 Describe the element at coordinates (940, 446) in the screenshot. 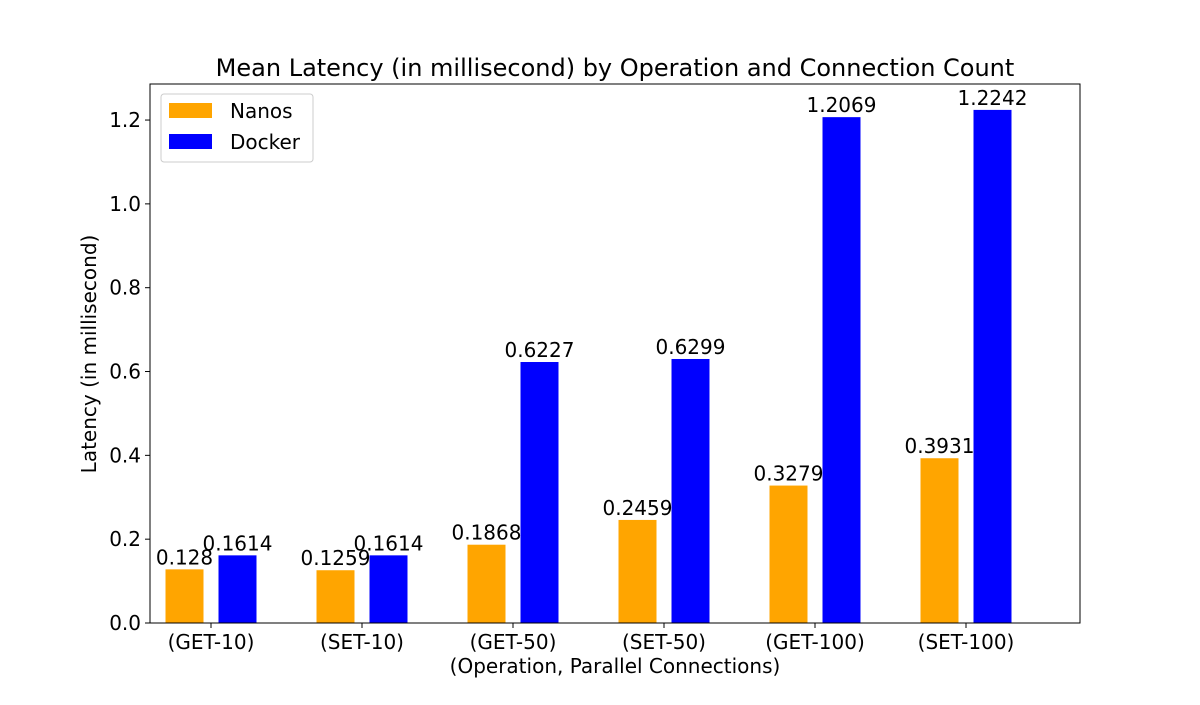

I see `data-label-nanos-6: 0.3931` at that location.